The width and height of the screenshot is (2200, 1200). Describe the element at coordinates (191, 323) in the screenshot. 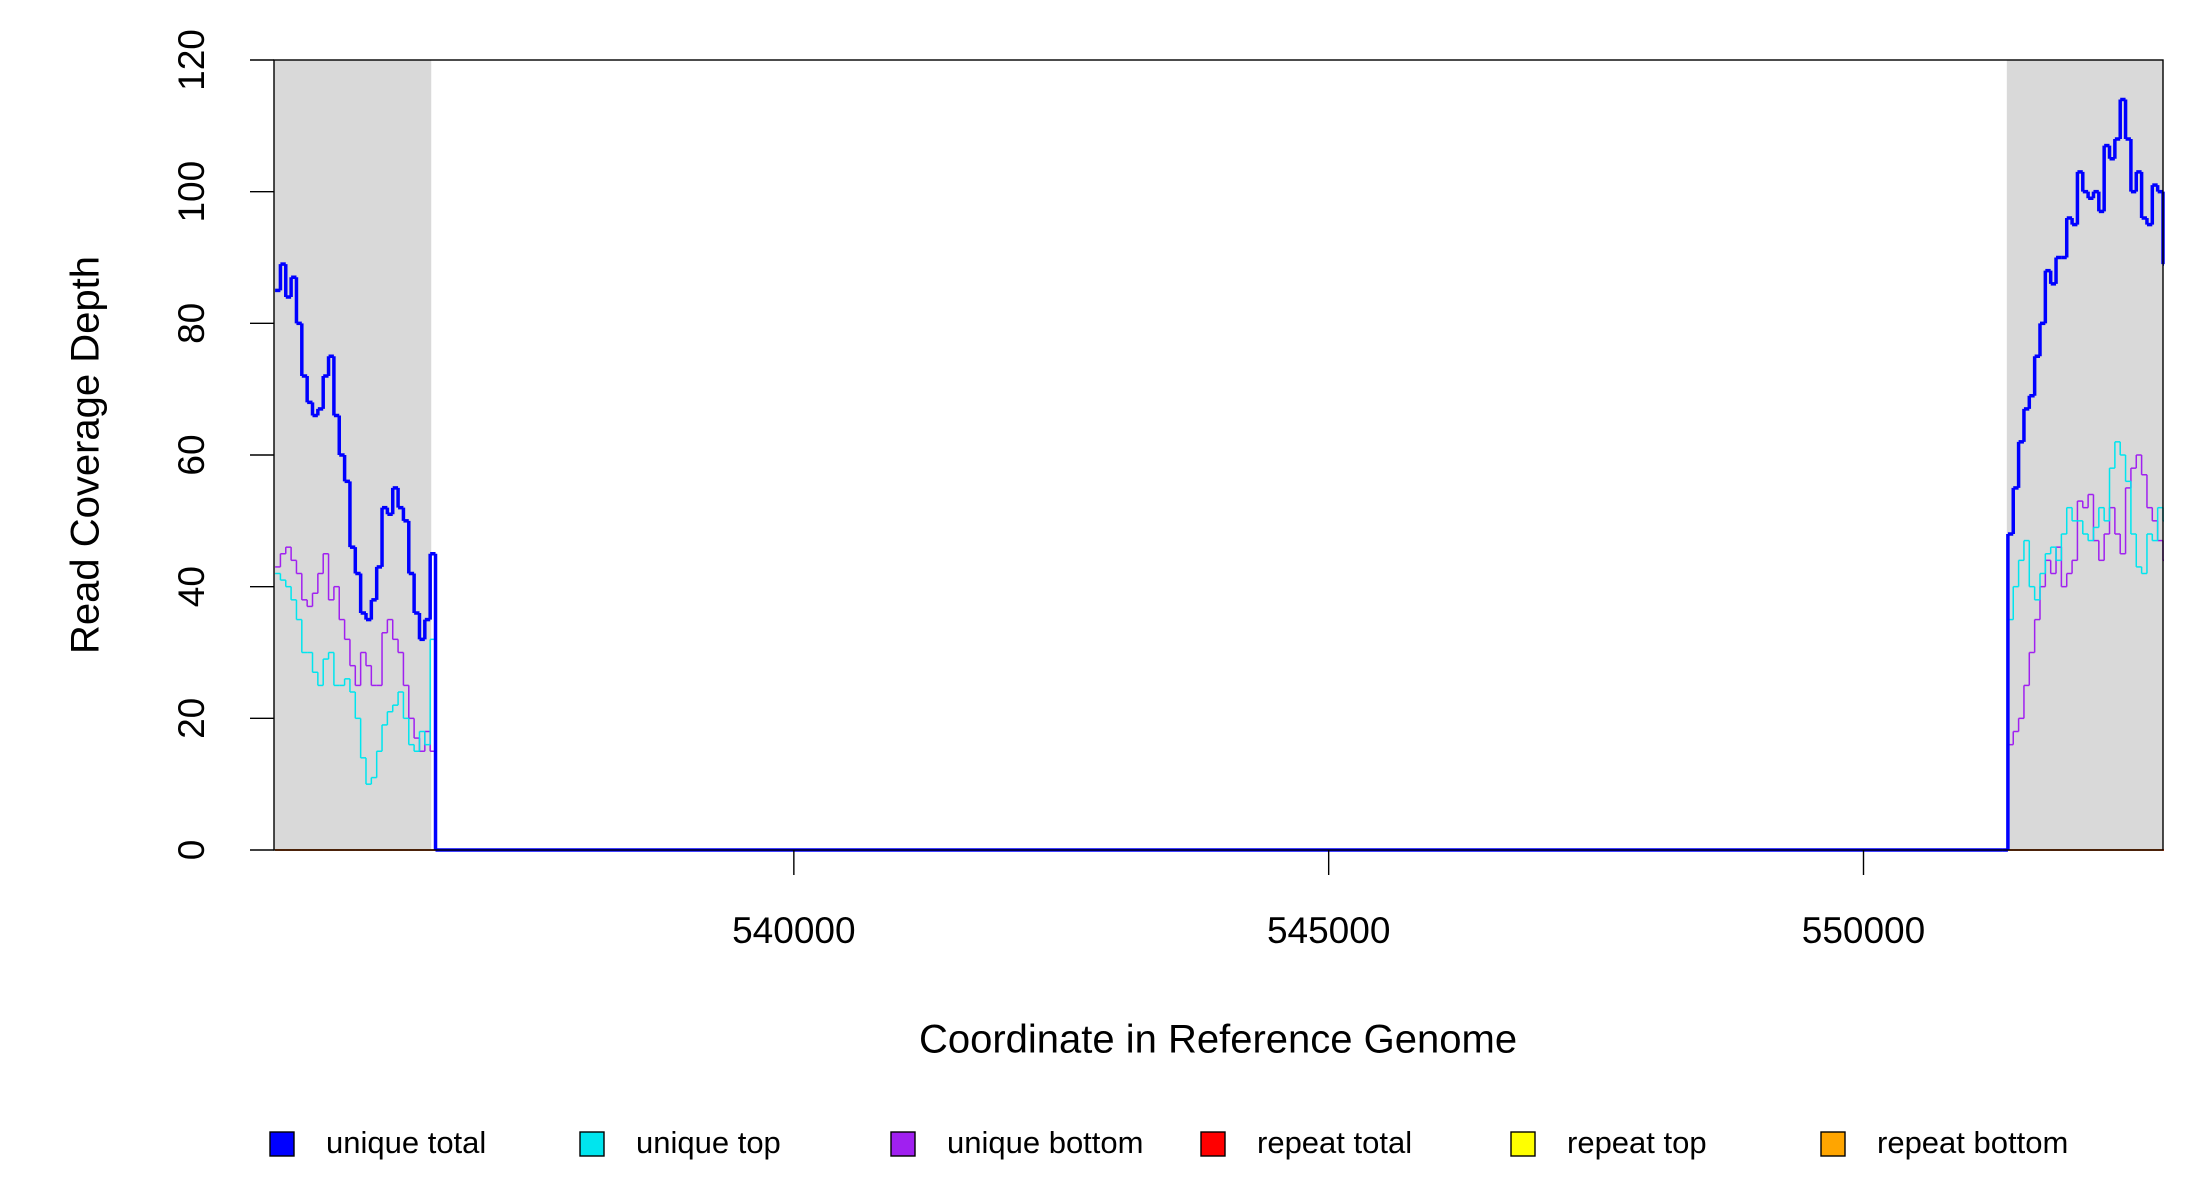

I see `y-tick-label: 80` at that location.